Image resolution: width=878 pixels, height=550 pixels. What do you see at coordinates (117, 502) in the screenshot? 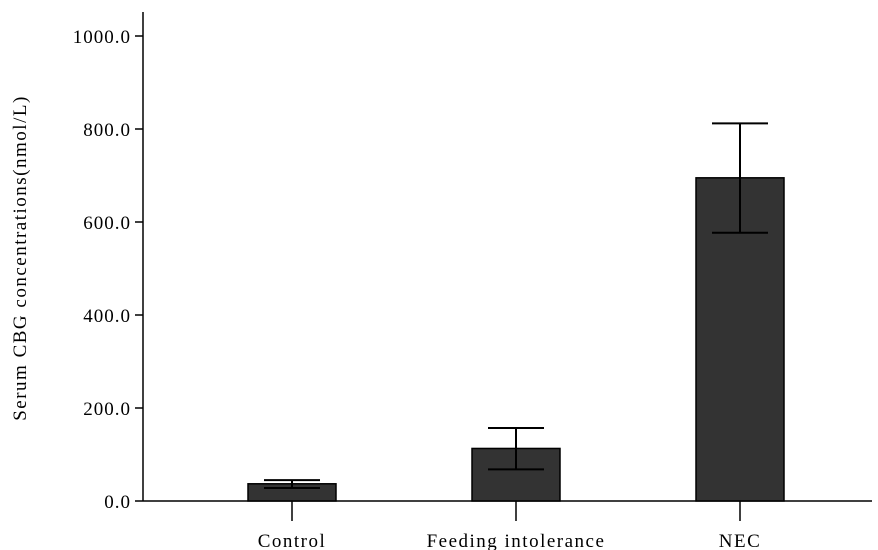
I see `y-tick-label: 0.0` at bounding box center [117, 502].